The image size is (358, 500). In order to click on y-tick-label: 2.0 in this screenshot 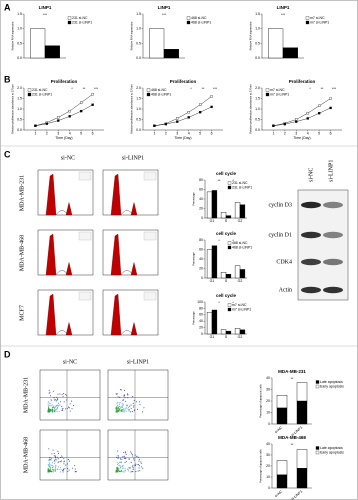, I will do `click(257, 88)`.